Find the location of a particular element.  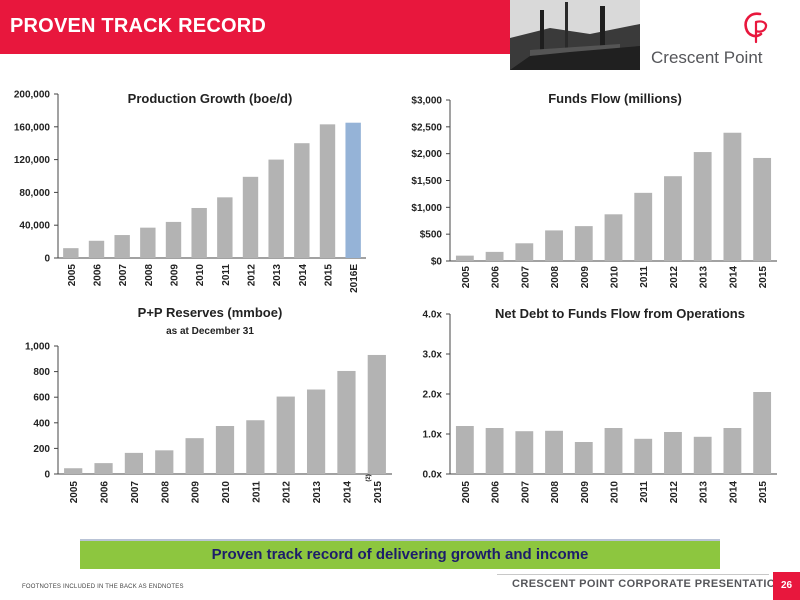

logo-wordmark: Crescent Point is located at coordinates (707, 57).